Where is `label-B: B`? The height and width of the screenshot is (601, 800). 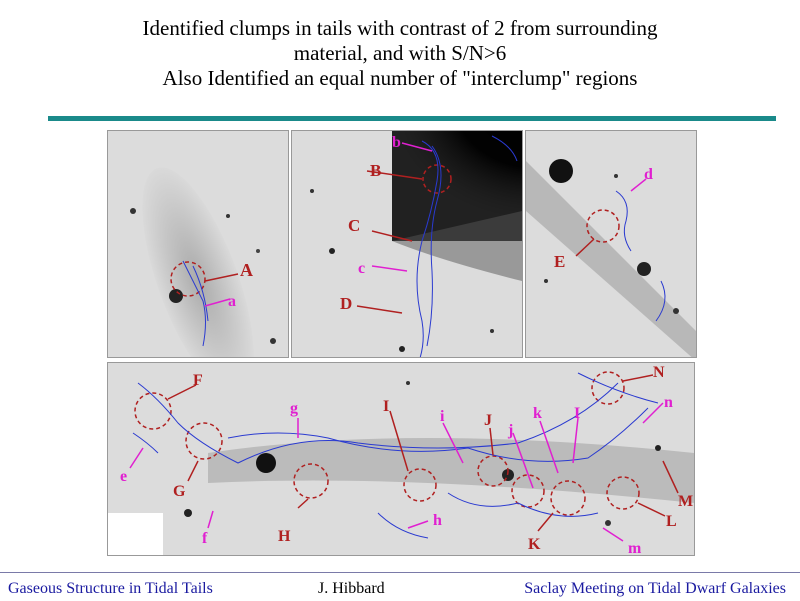
label-B: B is located at coordinates (375, 170).